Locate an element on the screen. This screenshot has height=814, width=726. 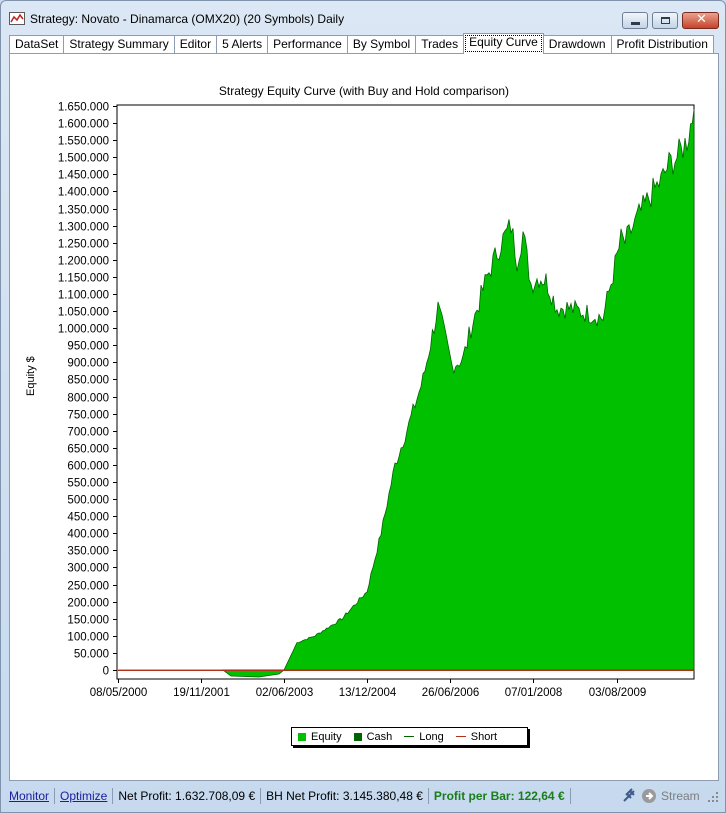
tab-editor: Editor is located at coordinates (195, 44).